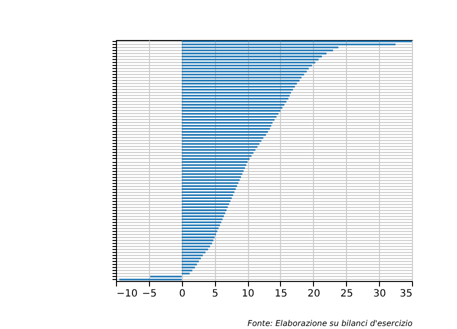 Image resolution: width=457 pixels, height=329 pixels. Describe the element at coordinates (248, 294) in the screenshot. I see `x-tick-label: 10` at that location.